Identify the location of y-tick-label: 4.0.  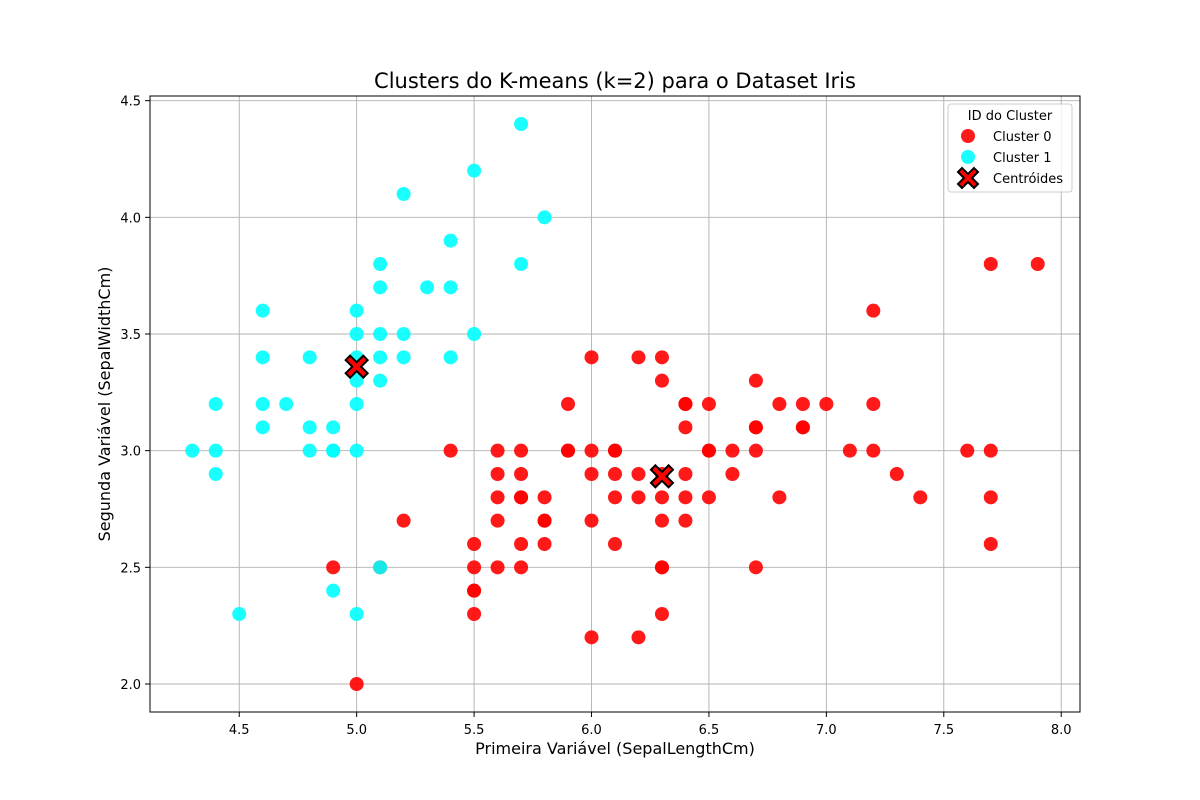
(130, 218).